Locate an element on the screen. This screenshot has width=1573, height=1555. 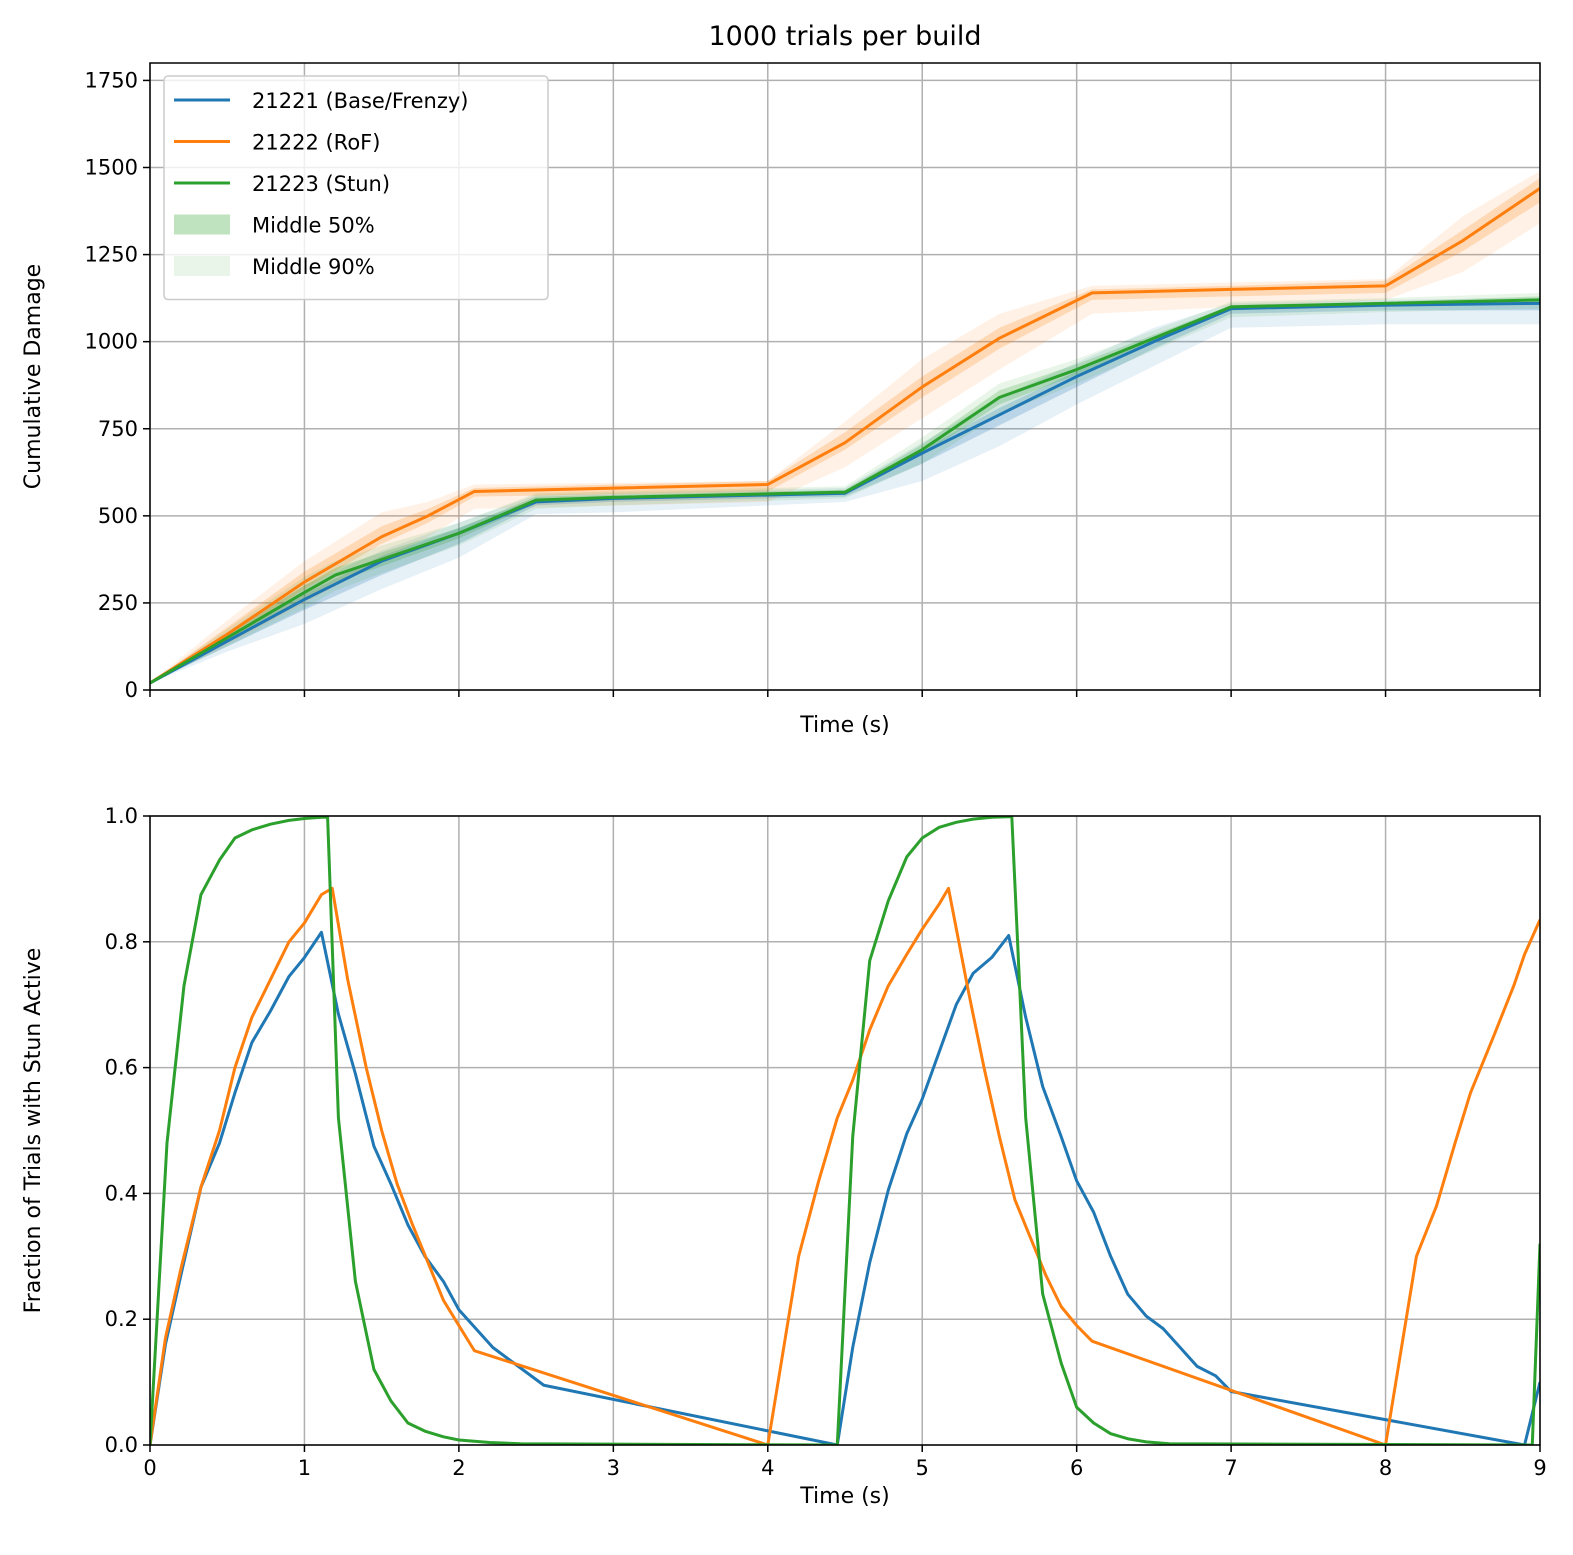
y-tick-label: 0.6 is located at coordinates (121, 1068).